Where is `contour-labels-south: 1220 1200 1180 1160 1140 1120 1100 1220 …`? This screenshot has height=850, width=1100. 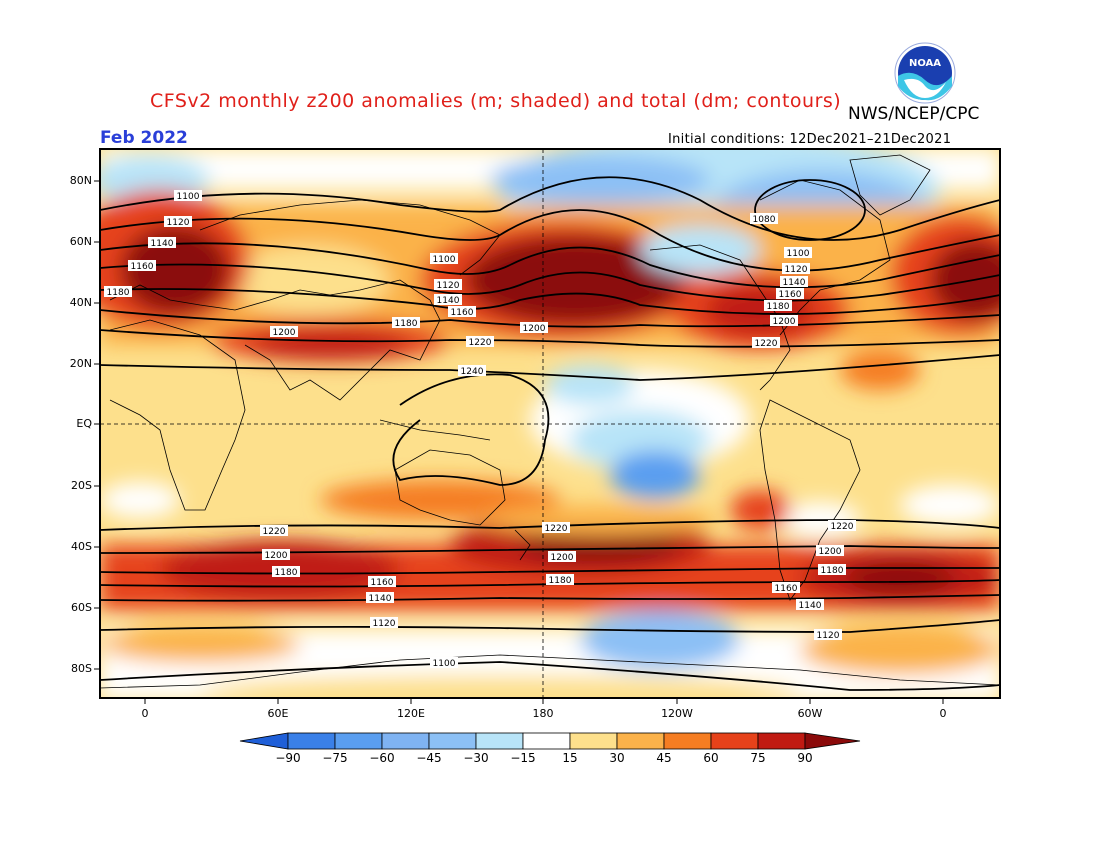 contour-labels-south: 1220 1200 1180 1160 1140 1120 1100 1220 … is located at coordinates (558, 594).